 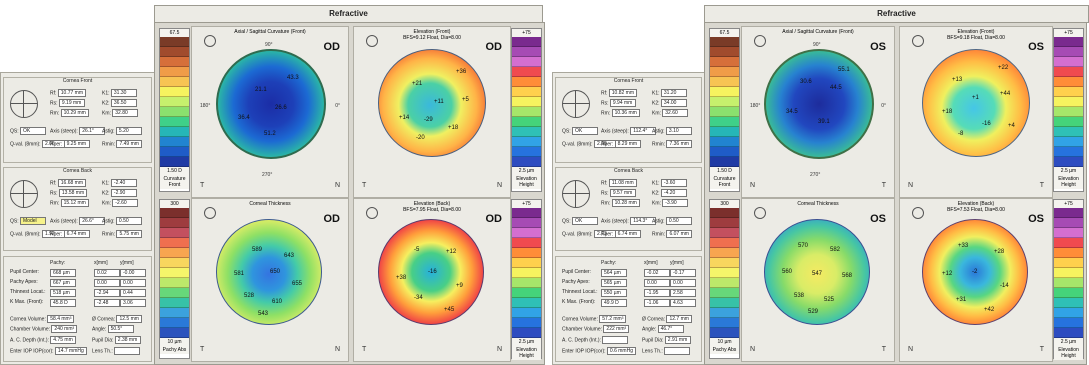 I want to click on os-curvature-scale: 67.5 1.50 D Curvature Front, so click(x=724, y=110).